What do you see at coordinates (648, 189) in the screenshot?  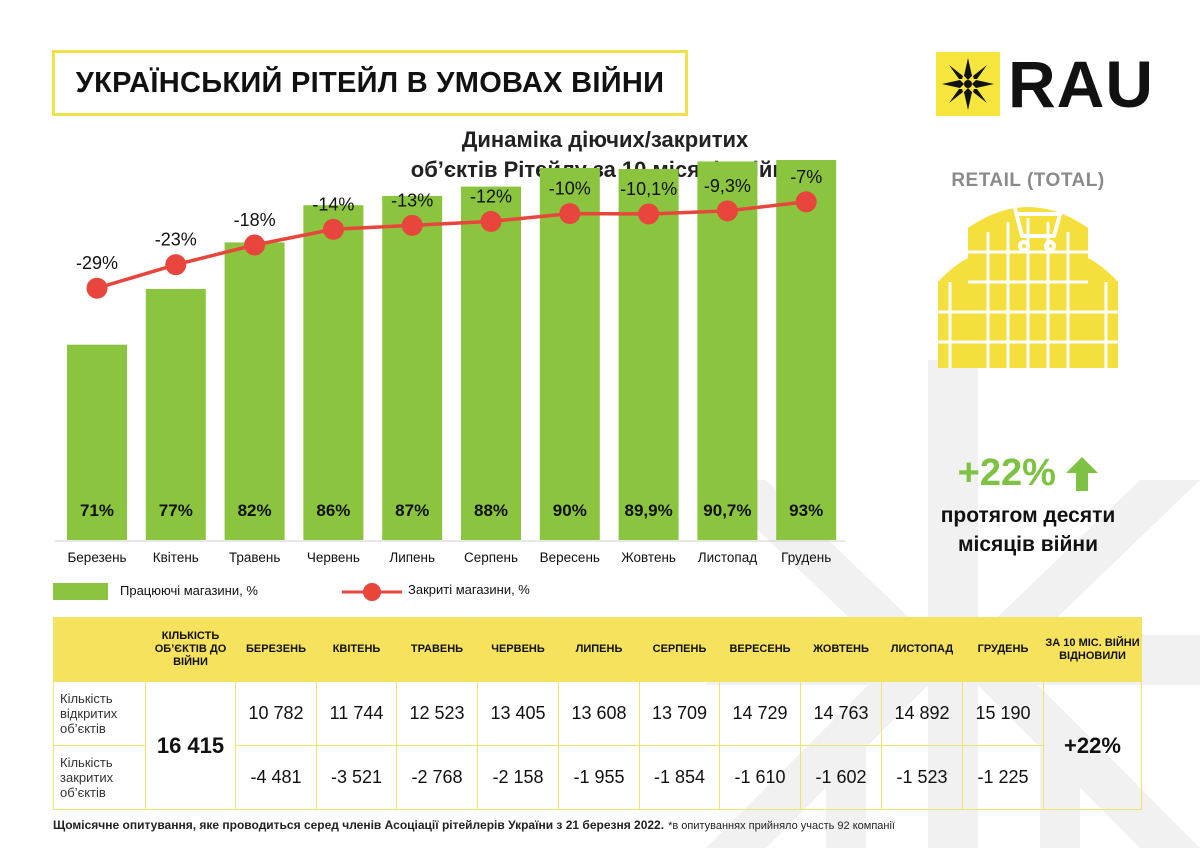 I see `line-label-8: -10,1%` at bounding box center [648, 189].